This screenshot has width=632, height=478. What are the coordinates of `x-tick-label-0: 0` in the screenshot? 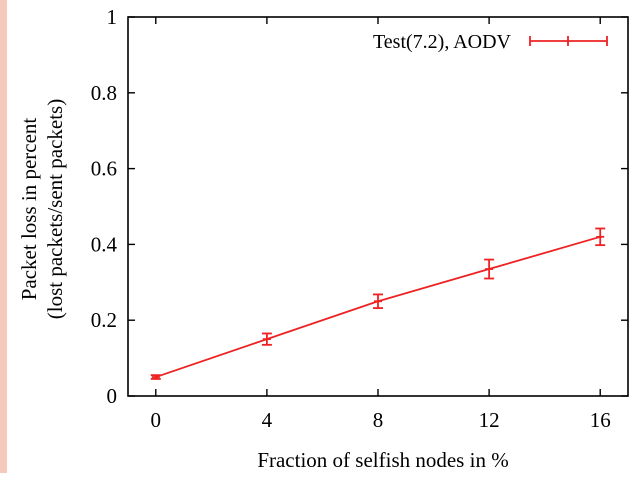 It's located at (156, 420).